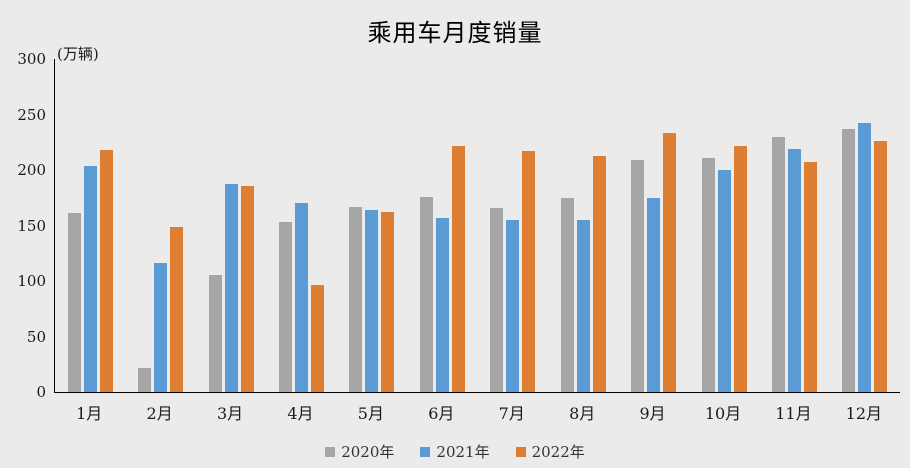  What do you see at coordinates (567, 294) in the screenshot?
I see `bar-2020年-8月` at bounding box center [567, 294].